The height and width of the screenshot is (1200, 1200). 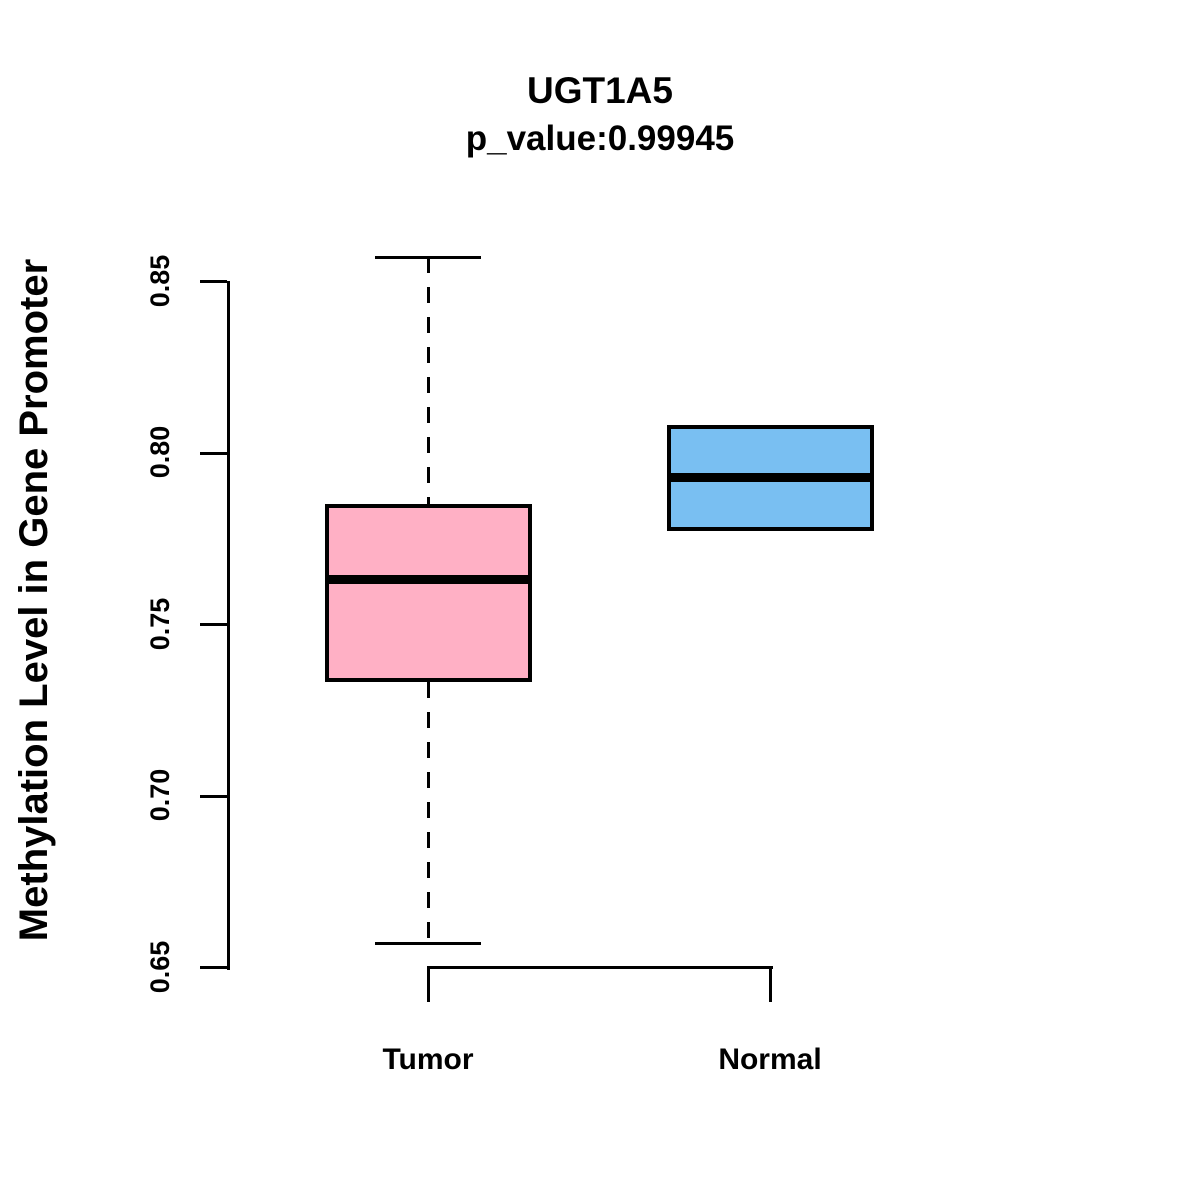 What do you see at coordinates (600, 90) in the screenshot?
I see `chart-title: UGT1A5` at bounding box center [600, 90].